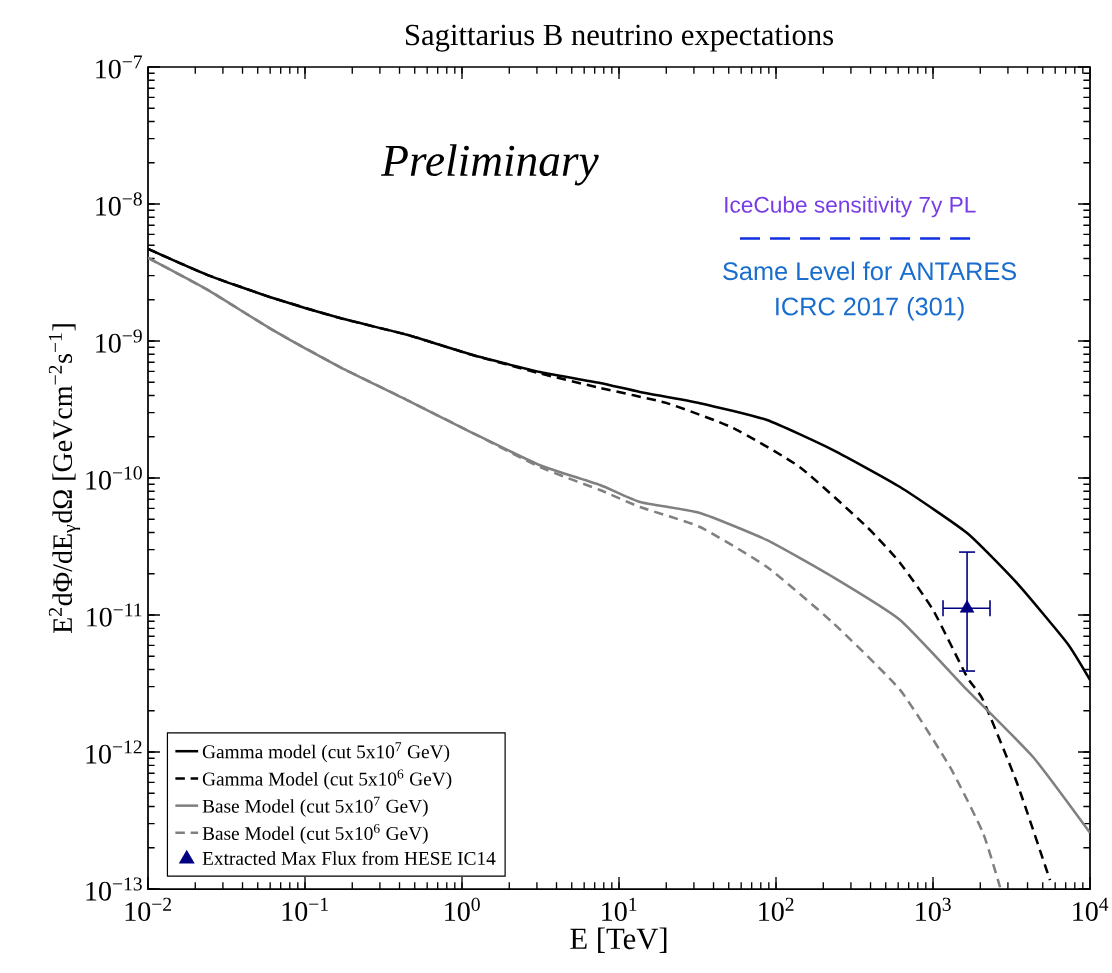 The height and width of the screenshot is (973, 1112). Describe the element at coordinates (315, 806) in the screenshot. I see `legend-label: Base Model (cut 5x10$^{7}$ GeV)` at that location.